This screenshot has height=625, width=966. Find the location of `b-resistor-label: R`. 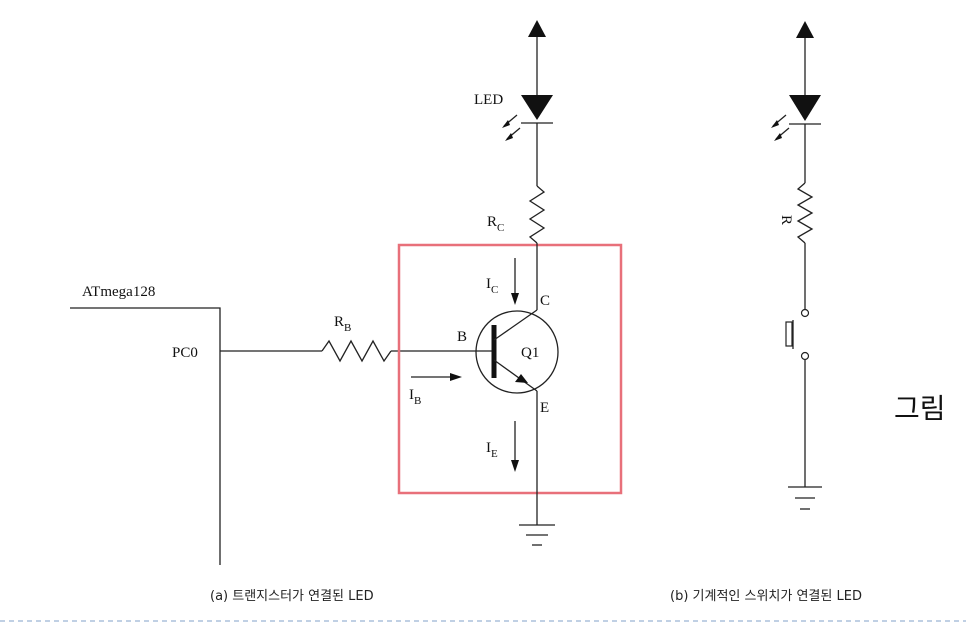

b-resistor-label: R is located at coordinates (786, 220).